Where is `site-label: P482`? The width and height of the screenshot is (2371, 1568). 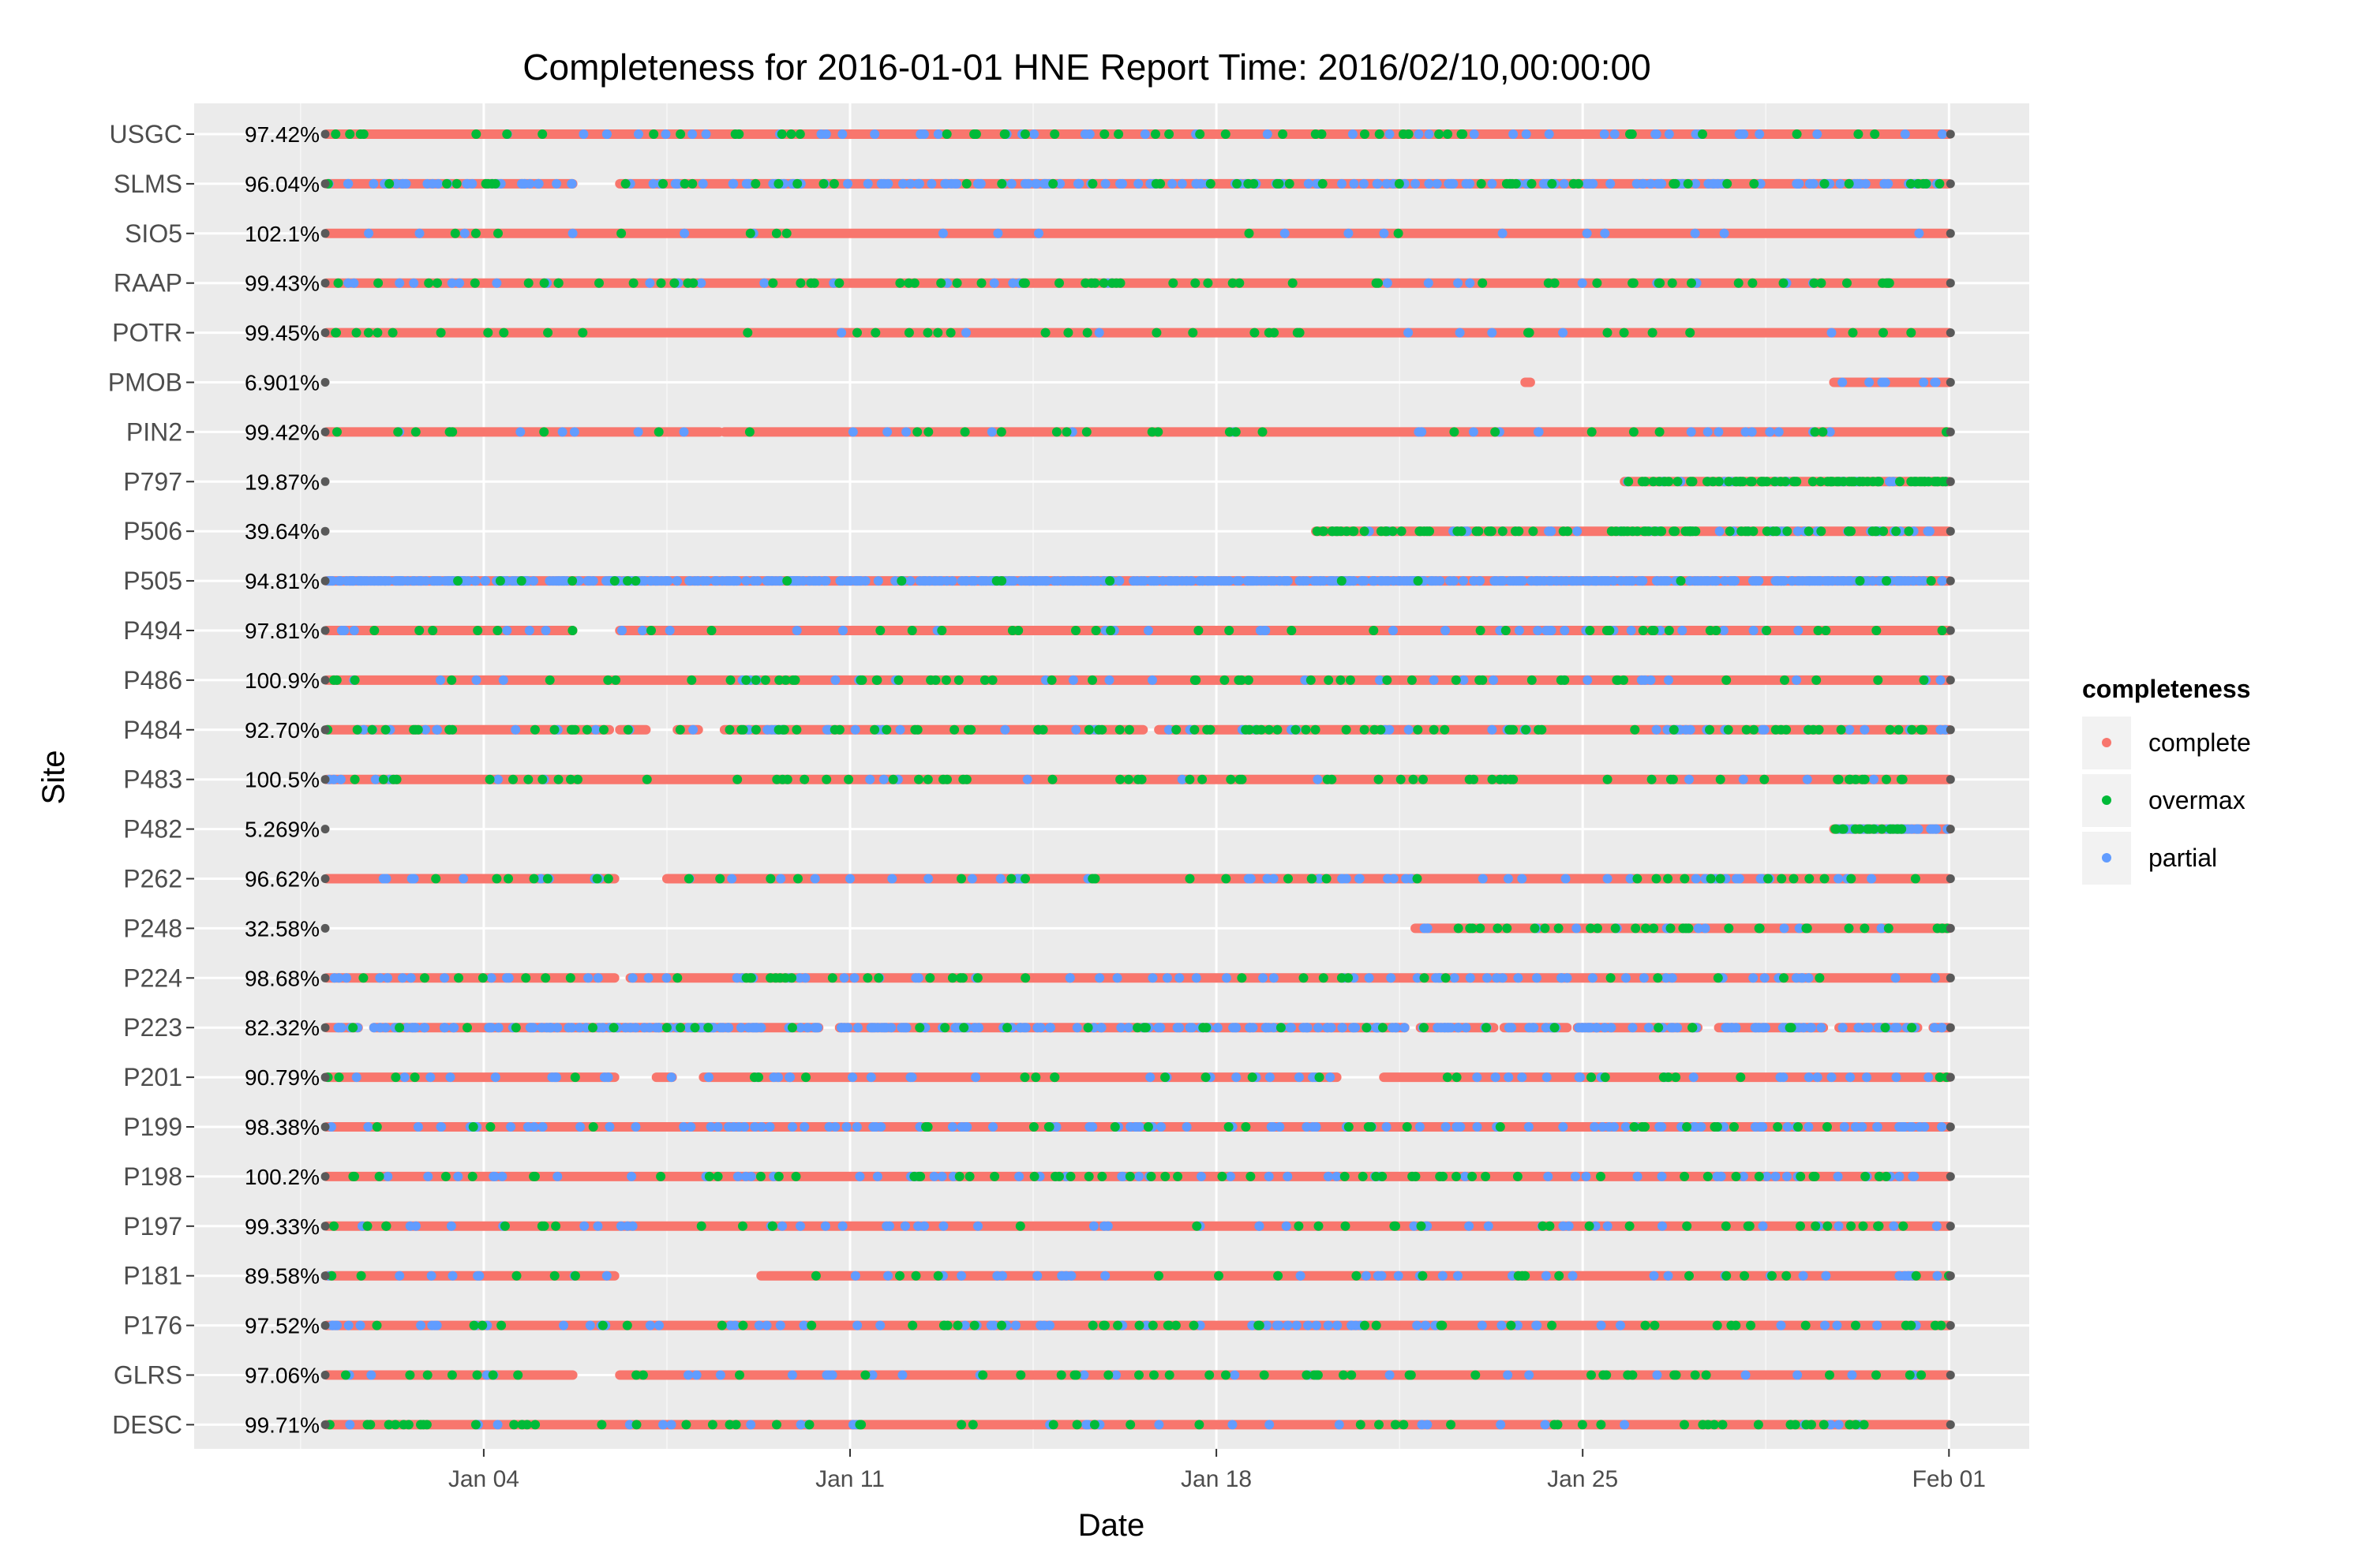
site-label: P482 is located at coordinates (152, 829).